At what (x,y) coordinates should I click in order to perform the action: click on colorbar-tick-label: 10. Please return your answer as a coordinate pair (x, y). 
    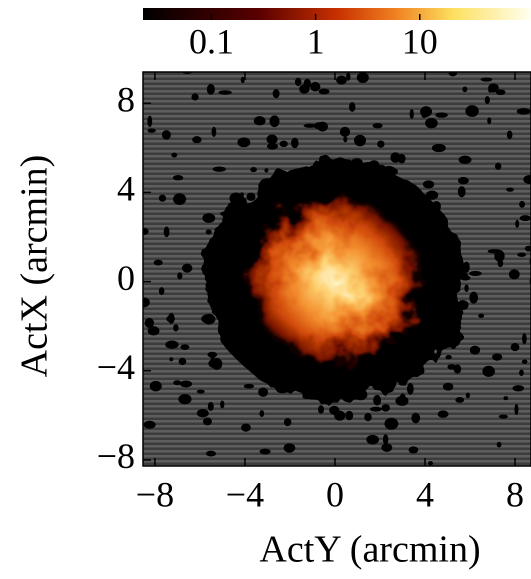
    Looking at the image, I should click on (420, 41).